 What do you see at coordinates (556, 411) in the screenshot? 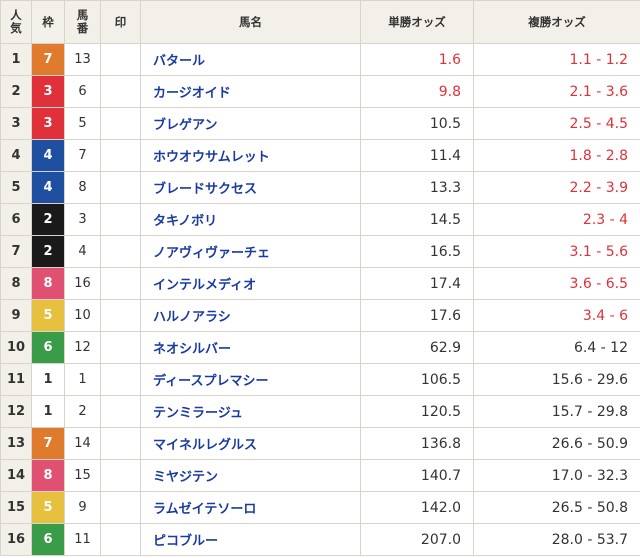
I see `place-odds-cell: 15.7 - 29.8` at bounding box center [556, 411].